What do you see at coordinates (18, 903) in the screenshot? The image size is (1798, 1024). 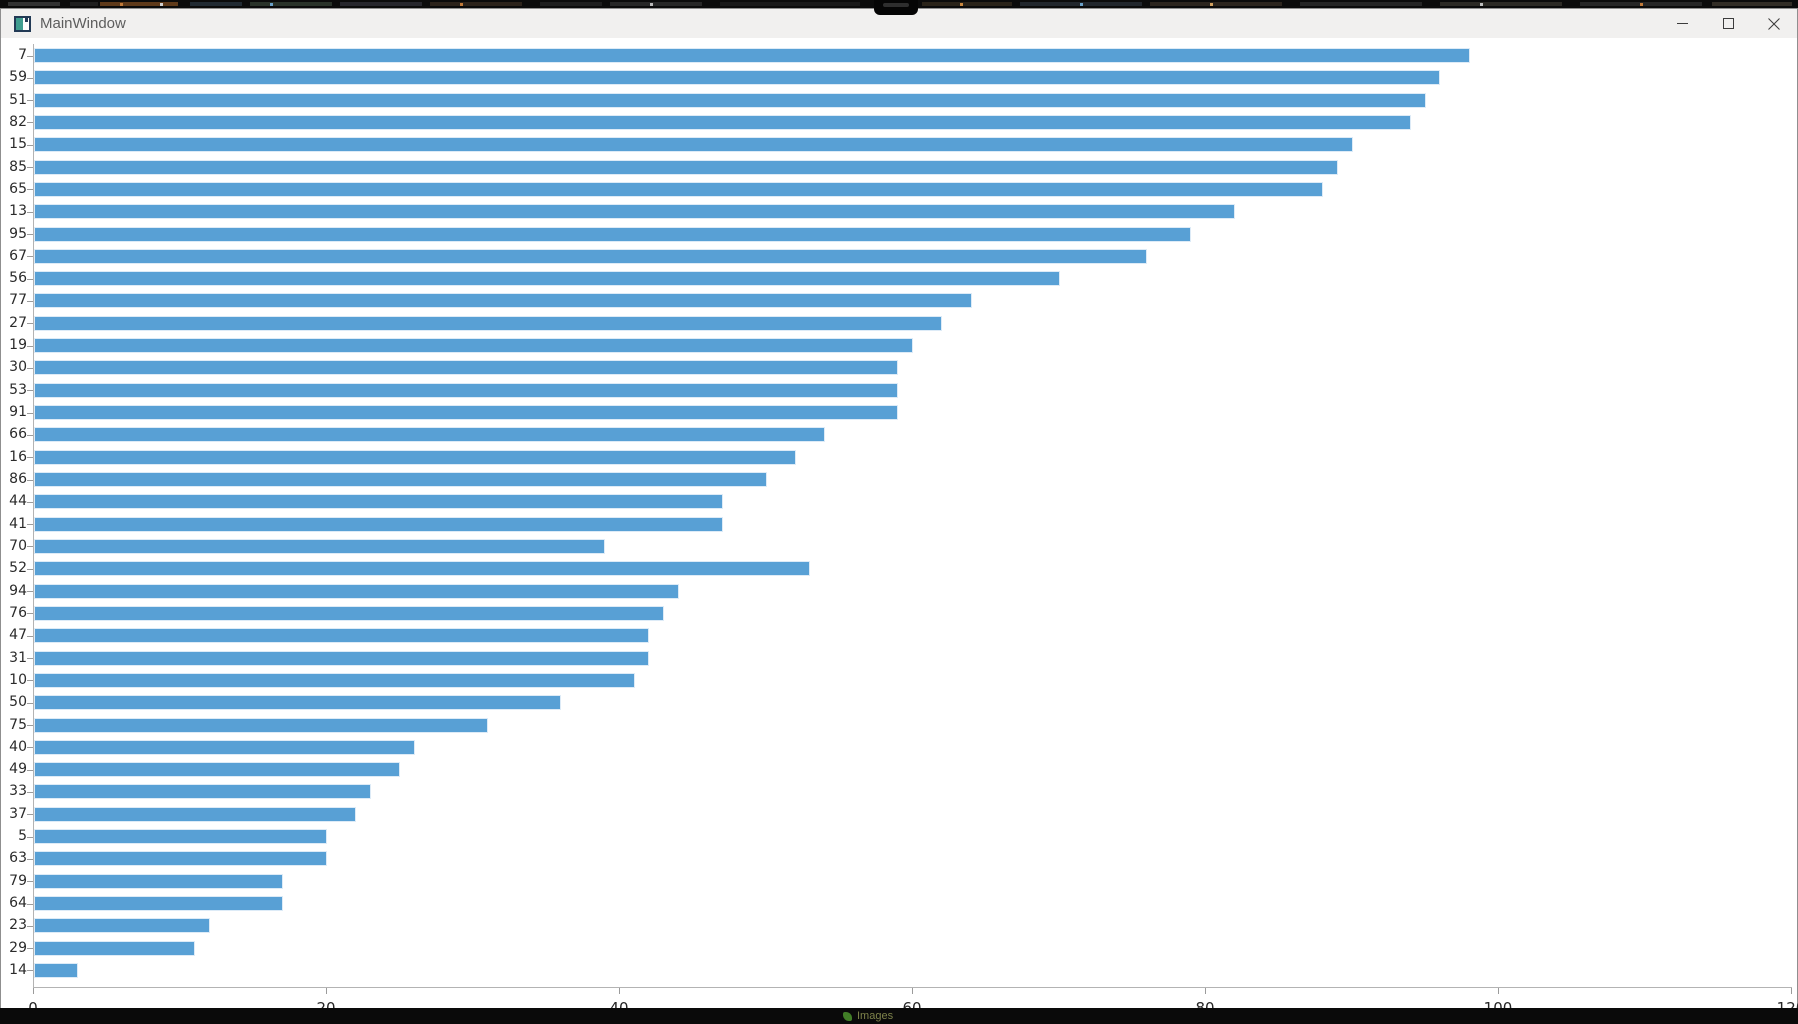 I see `y-axis-label: 64` at bounding box center [18, 903].